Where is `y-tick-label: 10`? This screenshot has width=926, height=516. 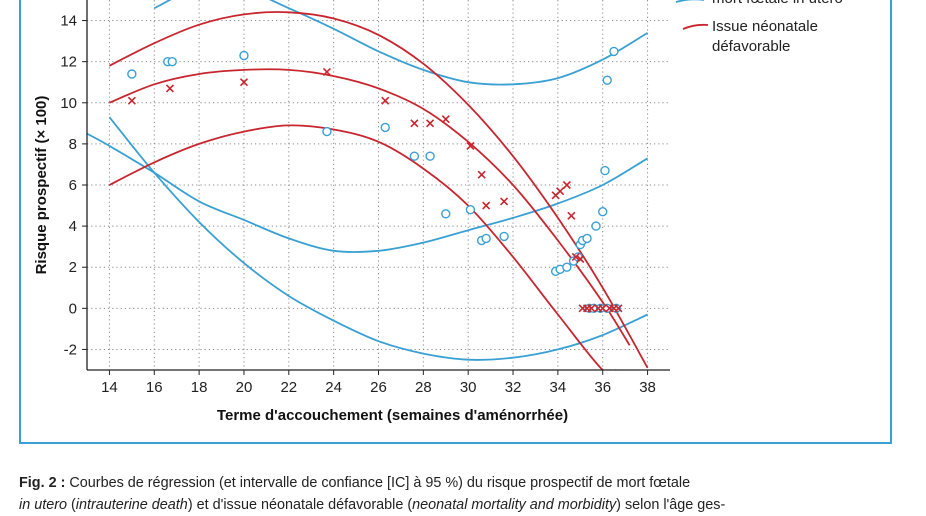 y-tick-label: 10 is located at coordinates (68, 103).